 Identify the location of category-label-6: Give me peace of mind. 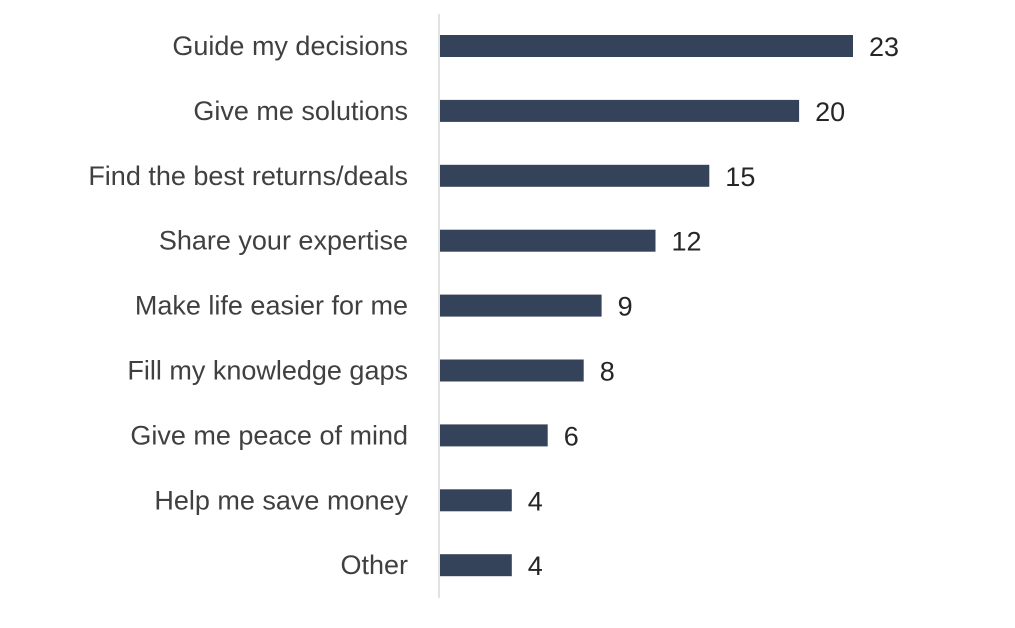
(269, 435).